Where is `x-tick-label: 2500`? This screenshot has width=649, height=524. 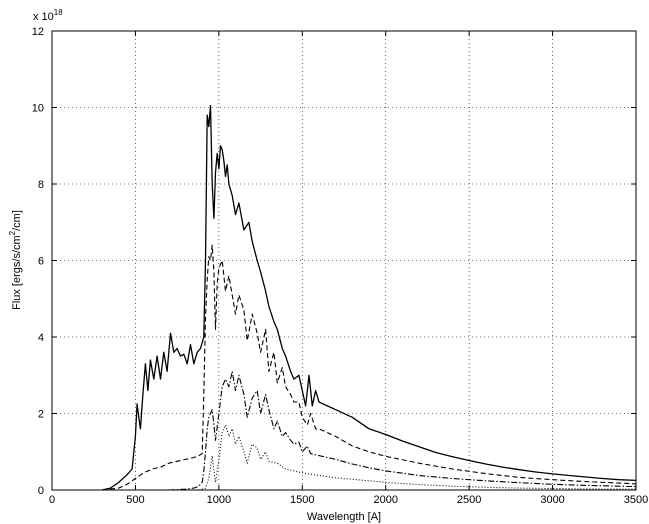 x-tick-label: 2500 is located at coordinates (469, 500).